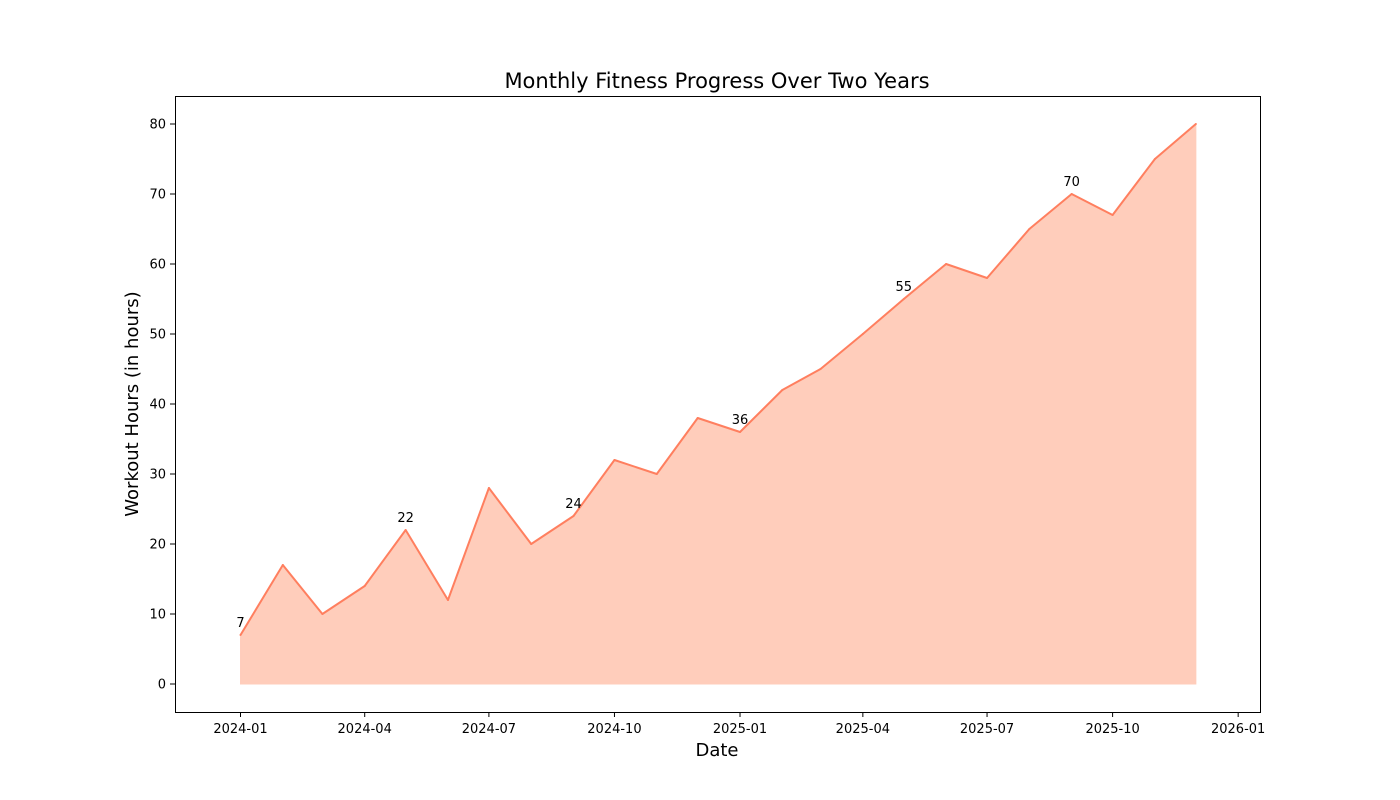  Describe the element at coordinates (157, 615) in the screenshot. I see `y-tick-label: 10` at that location.